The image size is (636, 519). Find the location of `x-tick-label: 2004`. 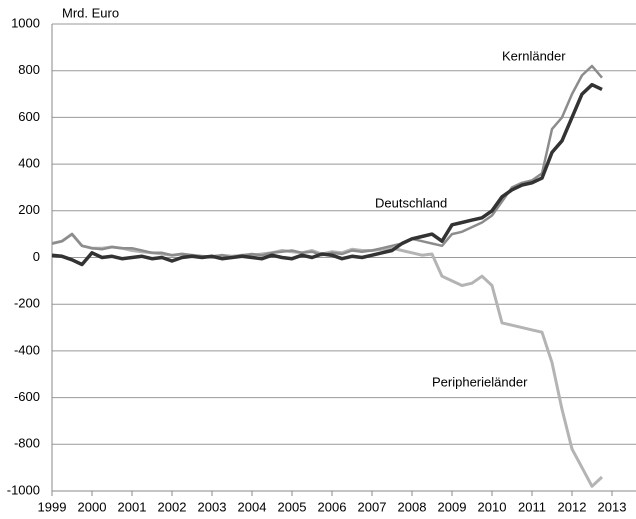

x-tick-label: 2004 is located at coordinates (252, 506).